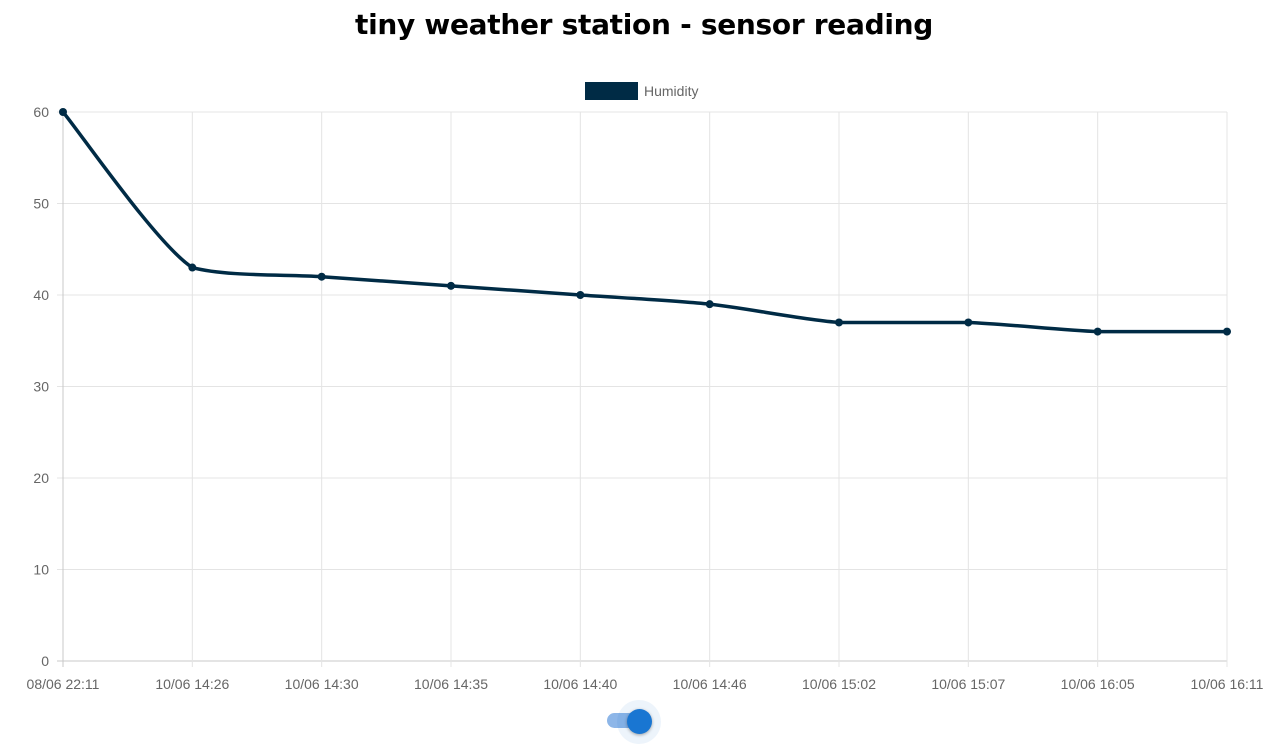 This screenshot has width=1288, height=749. What do you see at coordinates (41, 478) in the screenshot?
I see `y-tick-label: 20` at bounding box center [41, 478].